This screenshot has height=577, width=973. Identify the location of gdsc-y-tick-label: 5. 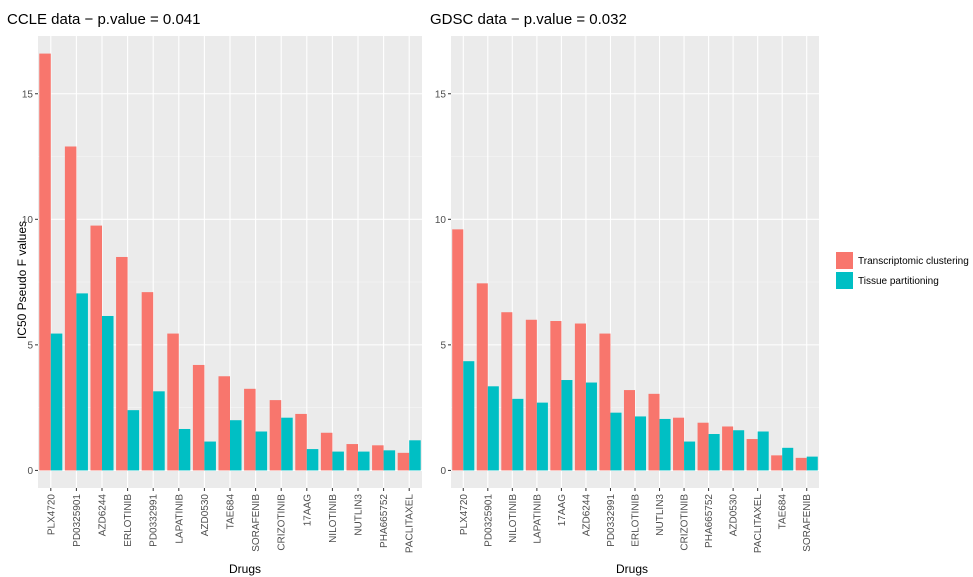
(443, 345).